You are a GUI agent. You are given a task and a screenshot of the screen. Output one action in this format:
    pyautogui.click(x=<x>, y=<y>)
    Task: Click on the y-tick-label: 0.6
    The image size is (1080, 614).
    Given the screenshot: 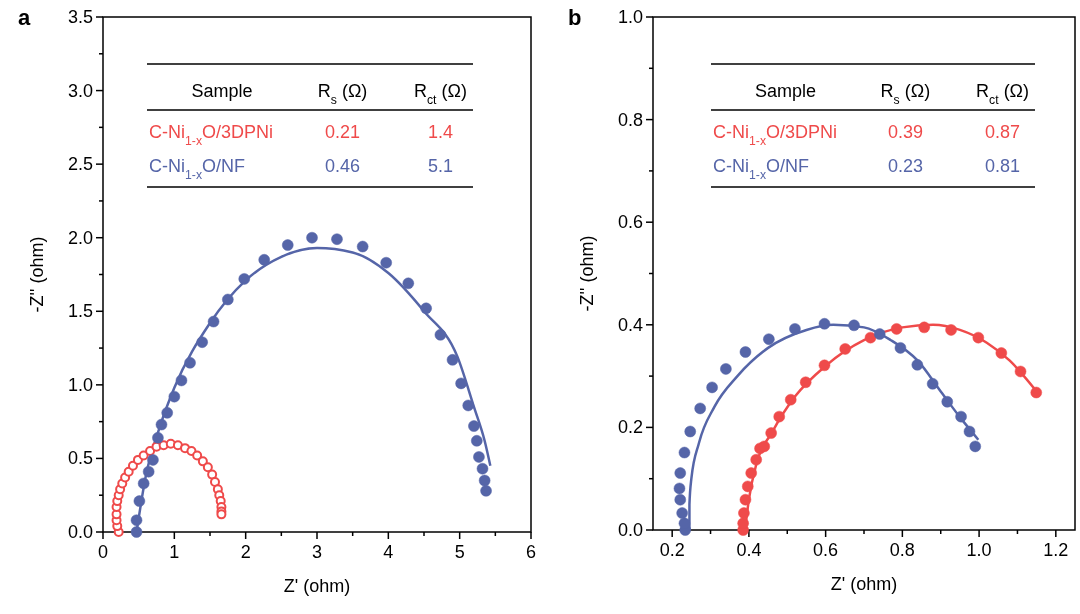 What is the action you would take?
    pyautogui.click(x=630, y=222)
    